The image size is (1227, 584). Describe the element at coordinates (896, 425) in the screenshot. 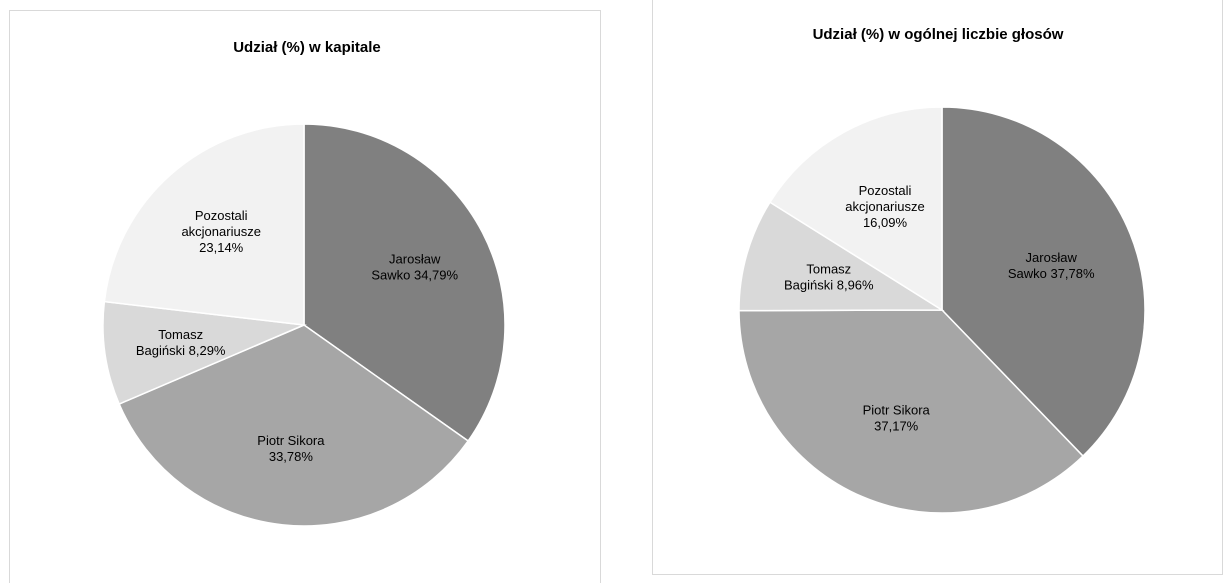

I see `slice-label-line: 37,17%` at that location.